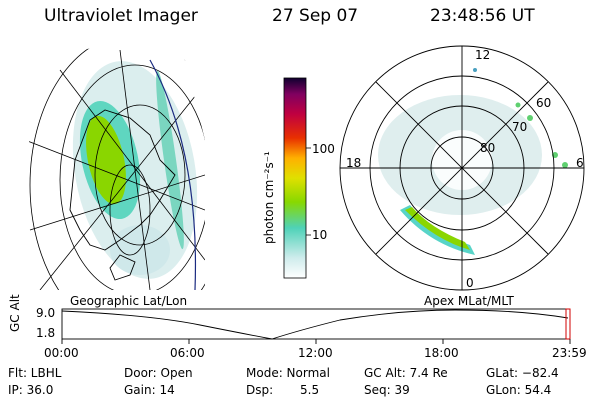  I want to click on mode-info: Mode: Normal, so click(288, 373).